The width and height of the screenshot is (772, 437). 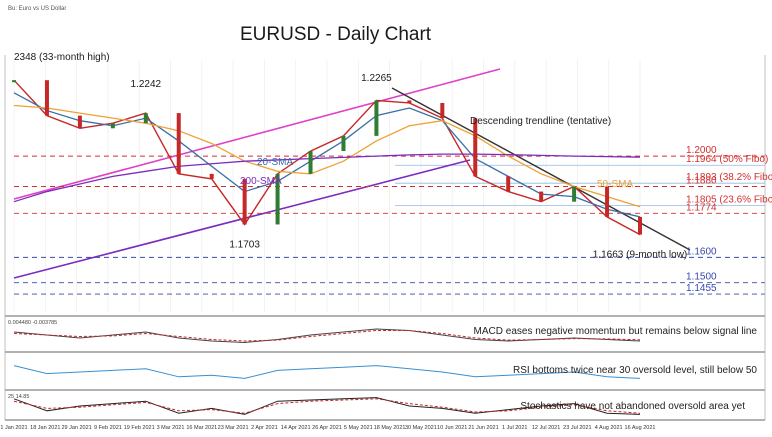 What do you see at coordinates (701, 277) in the screenshot?
I see `price-level-label: 1.1500` at bounding box center [701, 277].